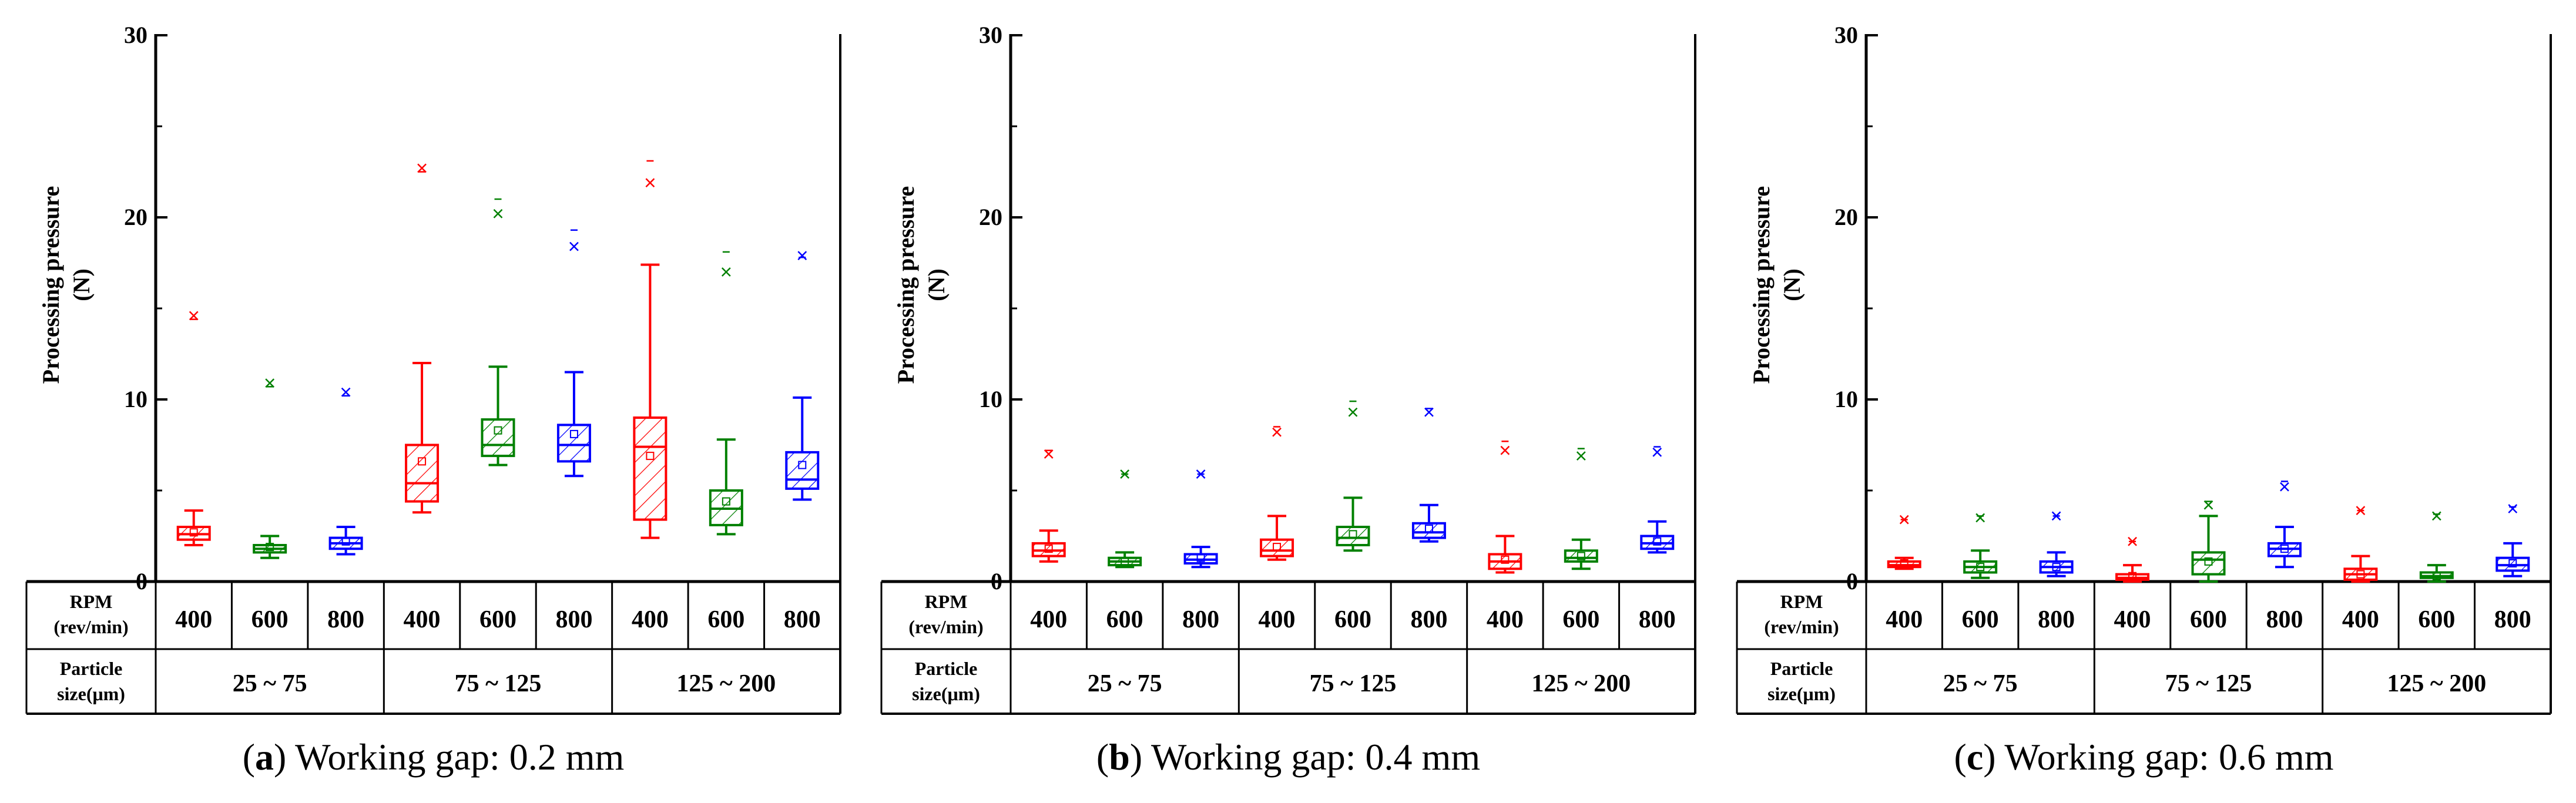 This screenshot has width=2576, height=803. What do you see at coordinates (1125, 683) in the screenshot?
I see `group-label: 25 ~ 75` at bounding box center [1125, 683].